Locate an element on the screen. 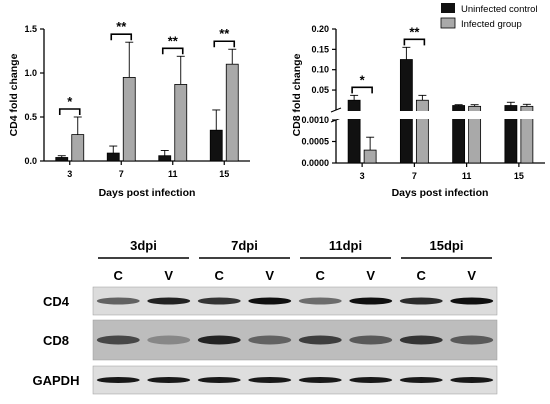  y-tick-label: 0.0010 is located at coordinates (315, 120).